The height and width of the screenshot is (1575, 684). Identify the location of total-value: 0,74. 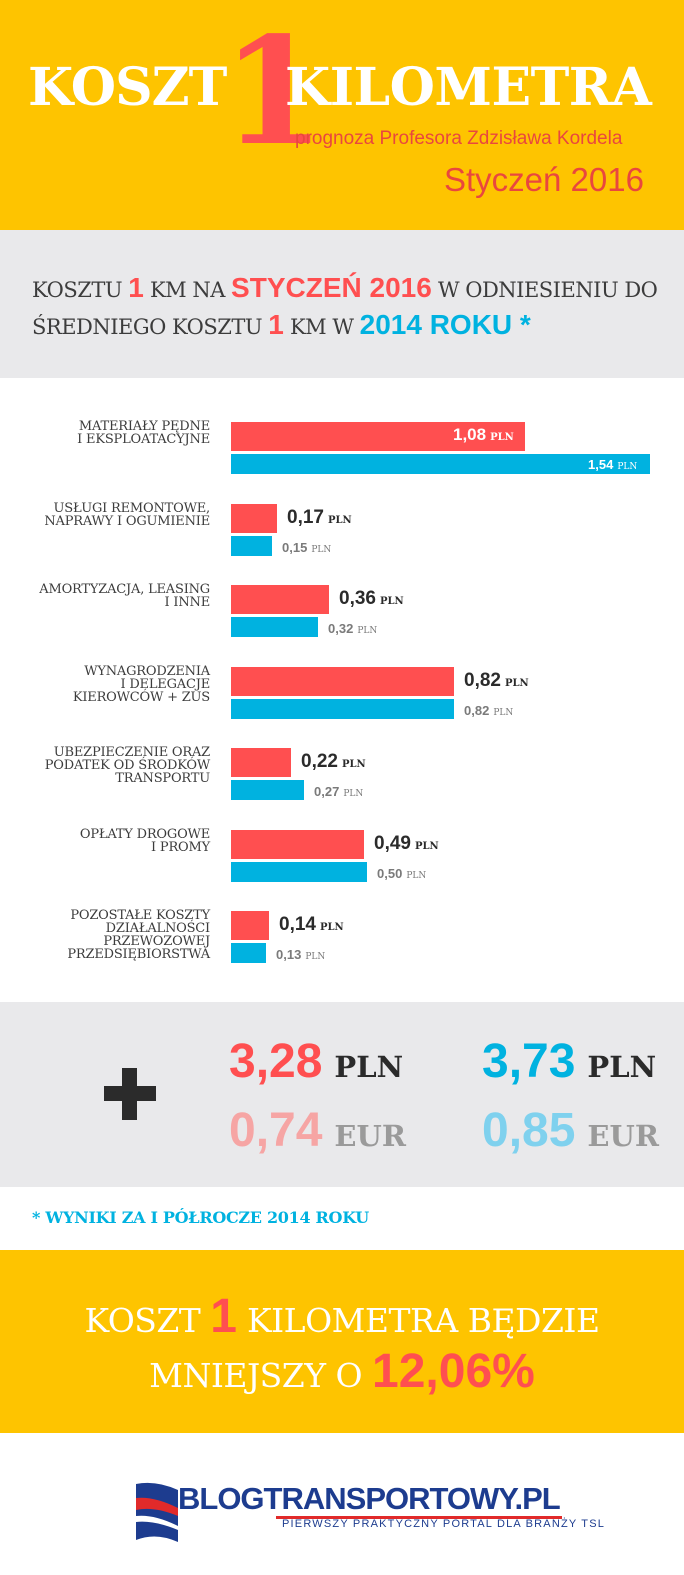
(276, 1130).